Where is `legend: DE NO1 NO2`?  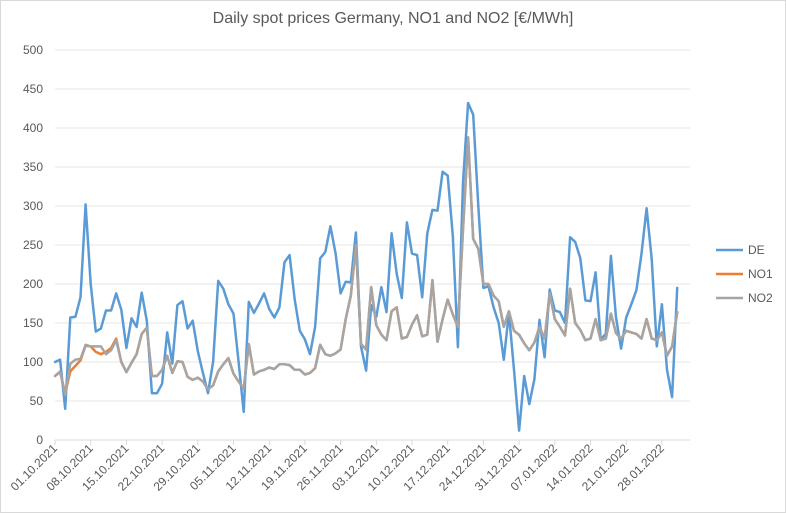 legend: DE NO1 NO2 is located at coordinates (744, 274).